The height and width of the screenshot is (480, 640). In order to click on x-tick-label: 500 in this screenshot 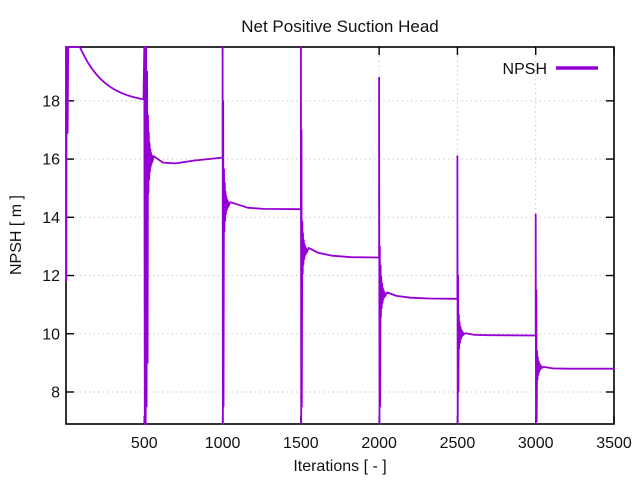, I will do `click(144, 443)`.